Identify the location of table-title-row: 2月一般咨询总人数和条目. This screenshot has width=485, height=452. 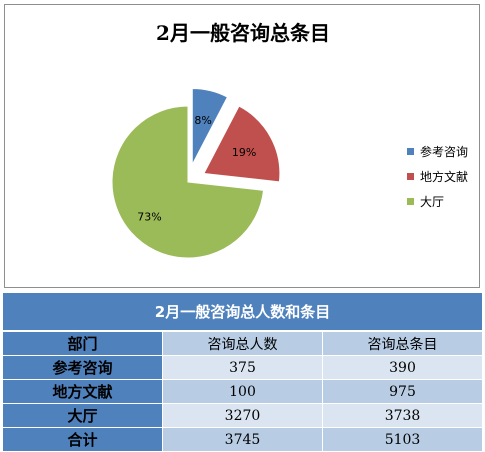
(242, 312).